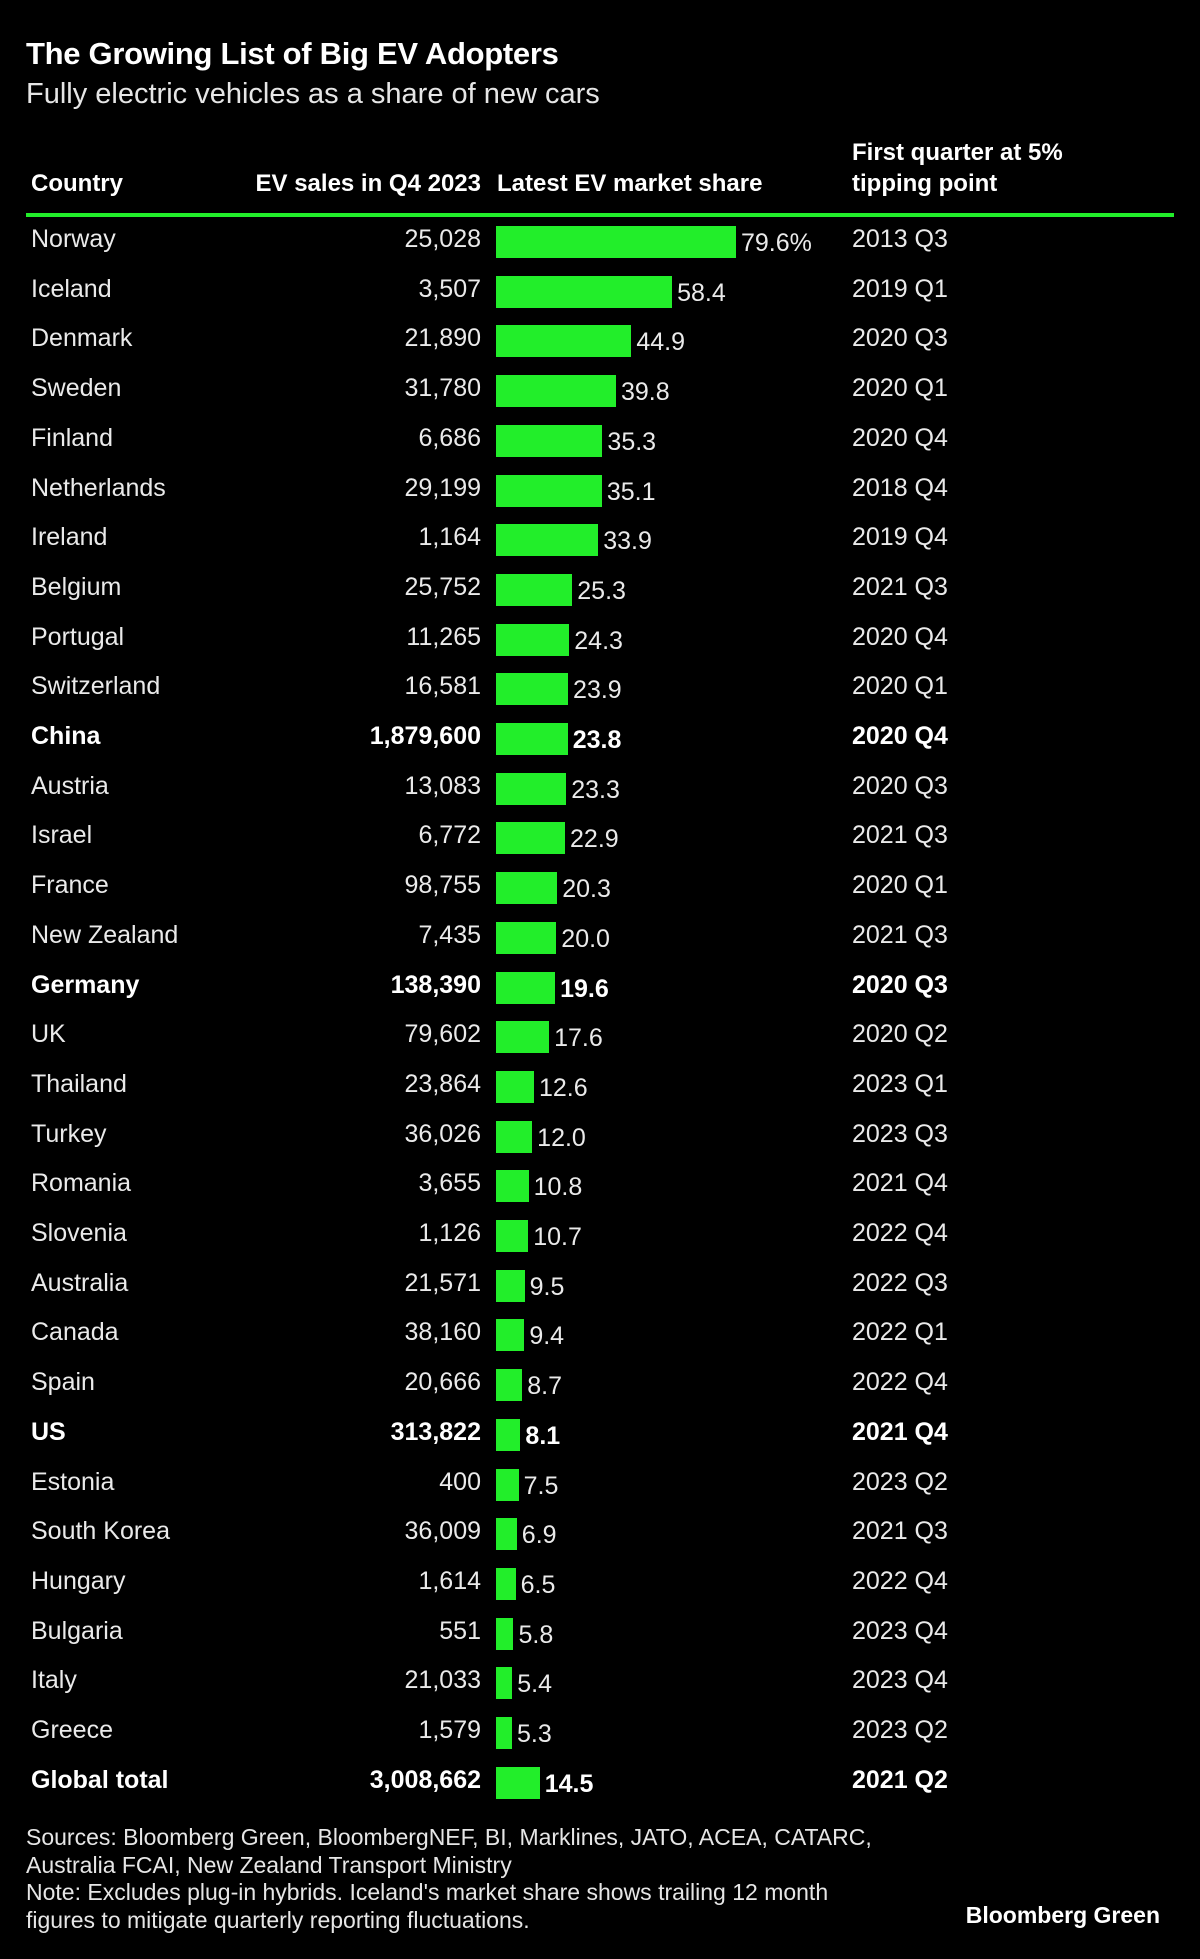 This screenshot has width=1200, height=1959. Describe the element at coordinates (701, 292) in the screenshot. I see `share-label: 58.4` at that location.